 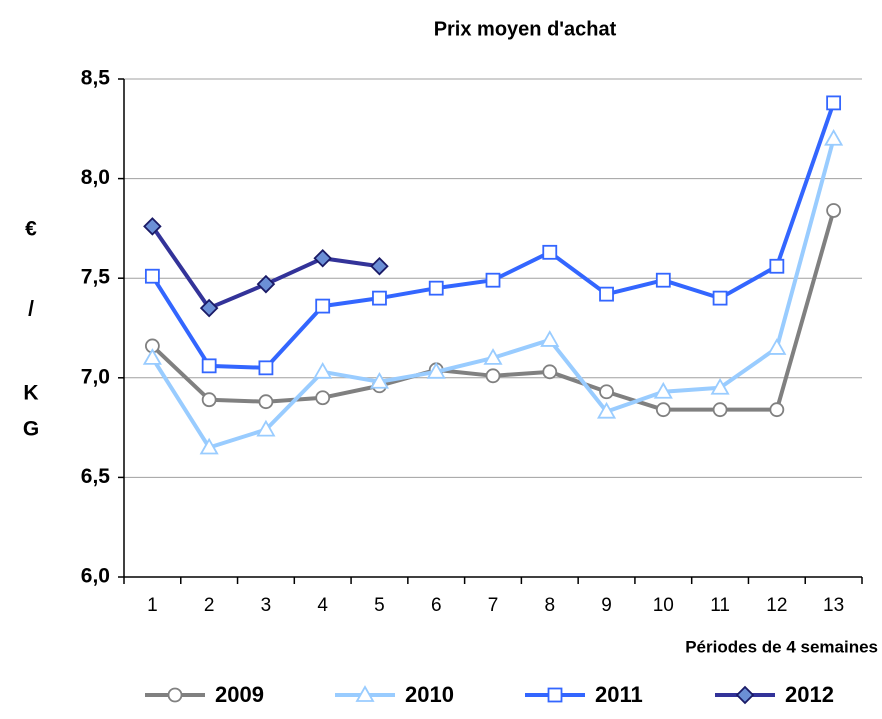 I want to click on legend-label: 2012, so click(x=809, y=694).